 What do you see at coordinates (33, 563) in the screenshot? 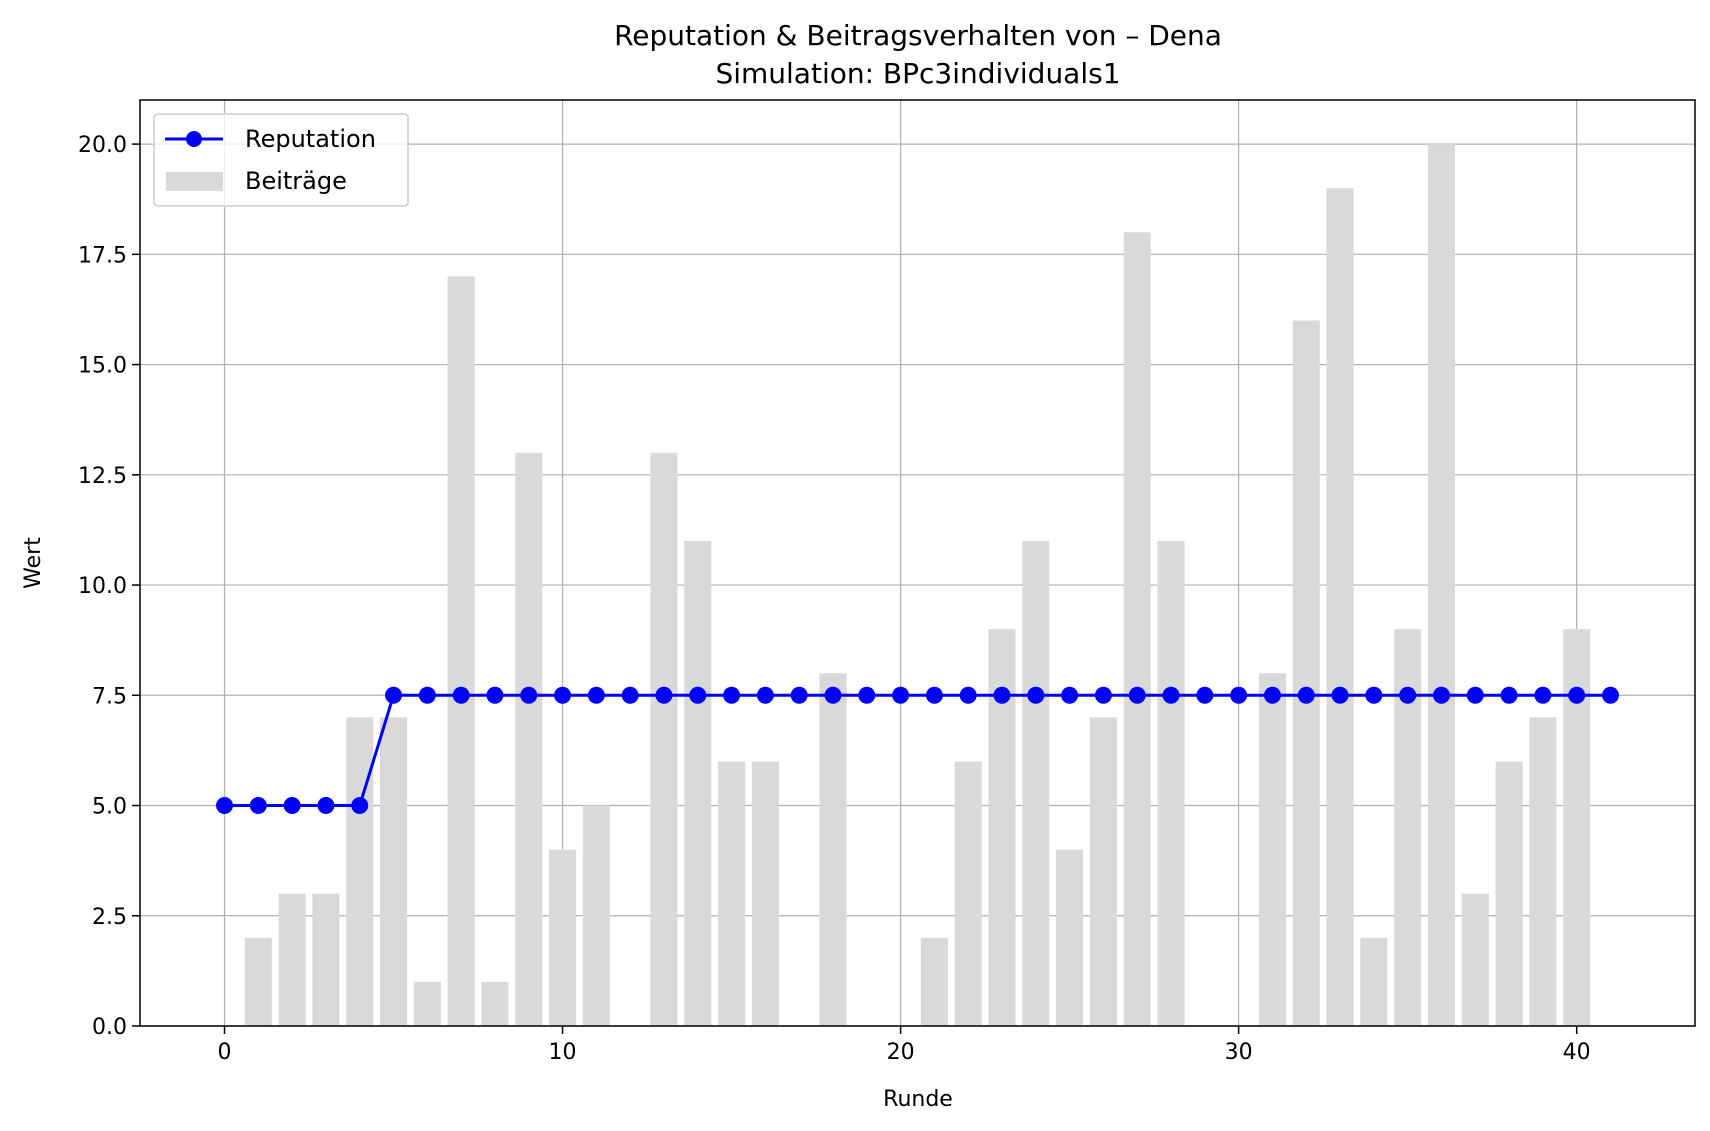
I see `y-axis-label: Wert` at bounding box center [33, 563].